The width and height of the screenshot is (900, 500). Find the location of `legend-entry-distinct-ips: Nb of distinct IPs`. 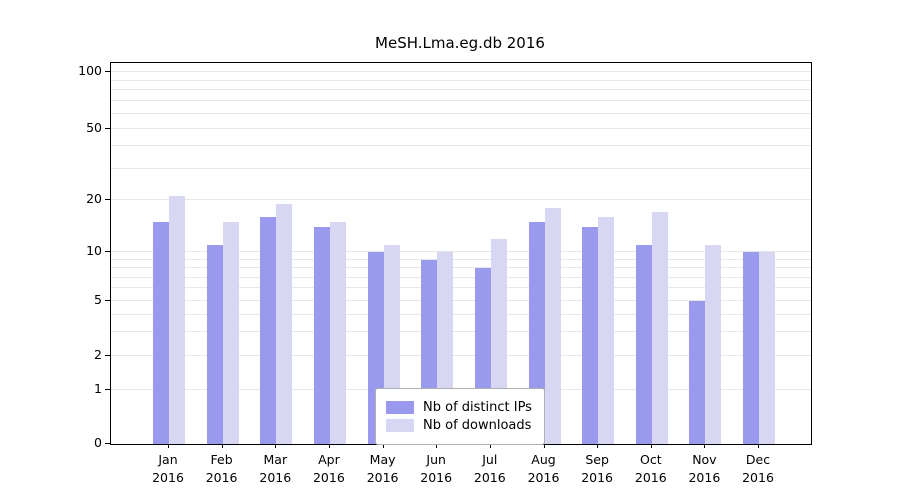

legend-entry-distinct-ips: Nb of distinct IPs is located at coordinates (459, 407).